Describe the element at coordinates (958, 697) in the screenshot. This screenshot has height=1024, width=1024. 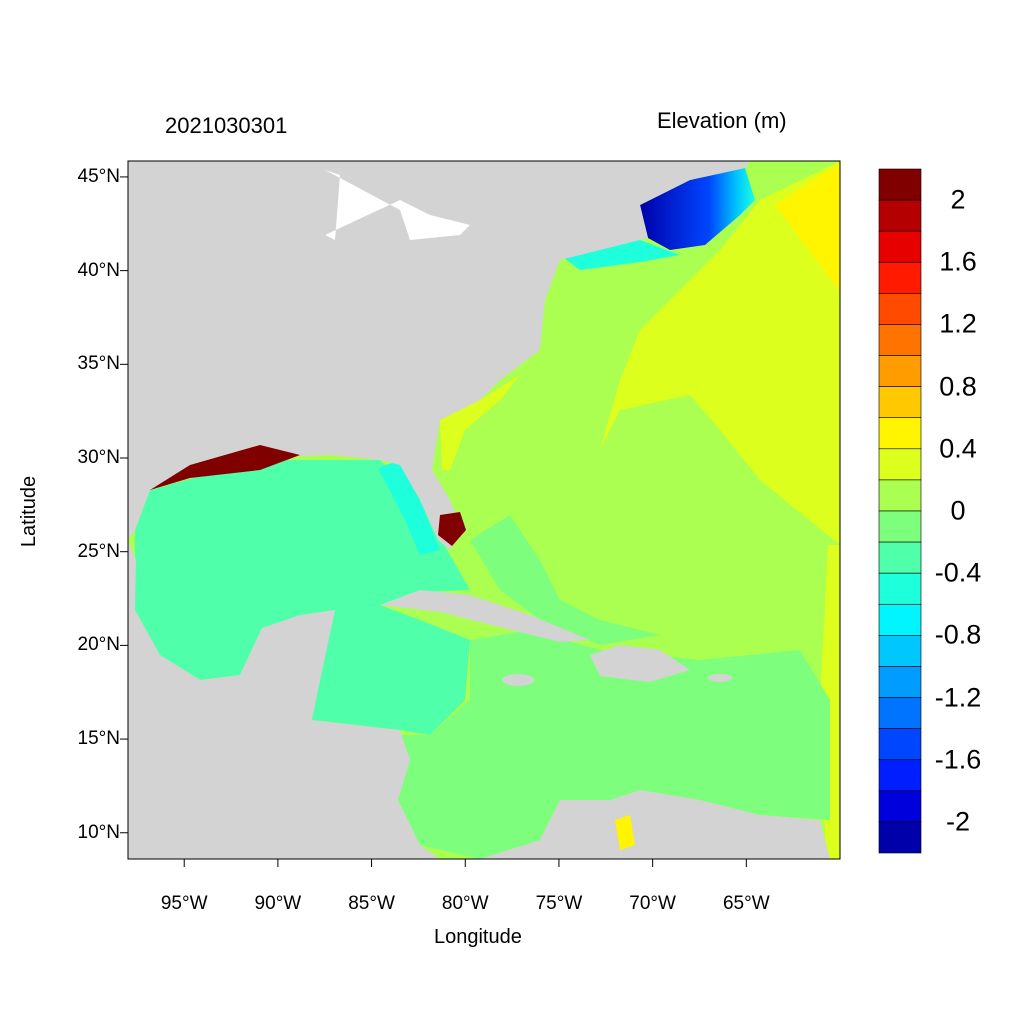
I see `colorbar-label: -1.2` at that location.